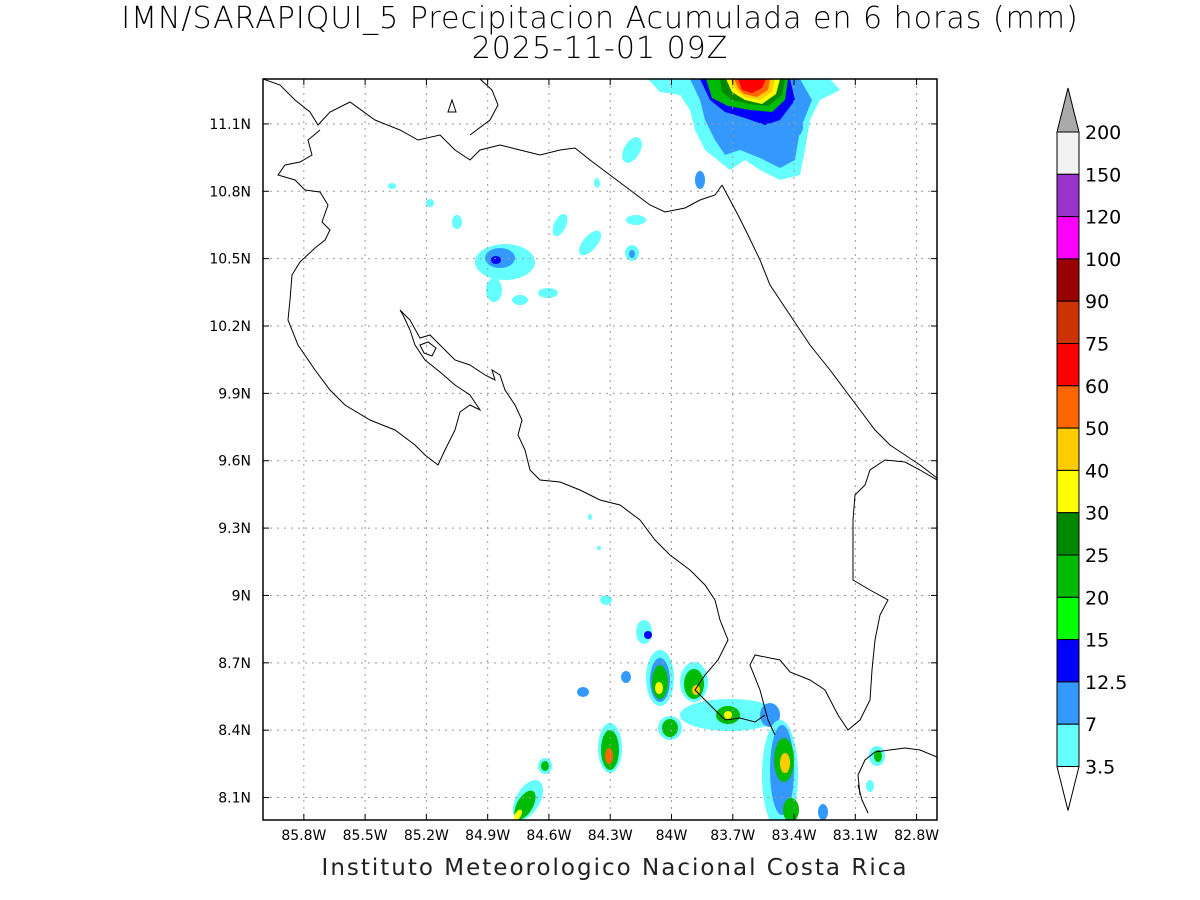 This screenshot has width=1200, height=900. Describe the element at coordinates (1097, 302) in the screenshot. I see `colorbar-label: 90` at that location.